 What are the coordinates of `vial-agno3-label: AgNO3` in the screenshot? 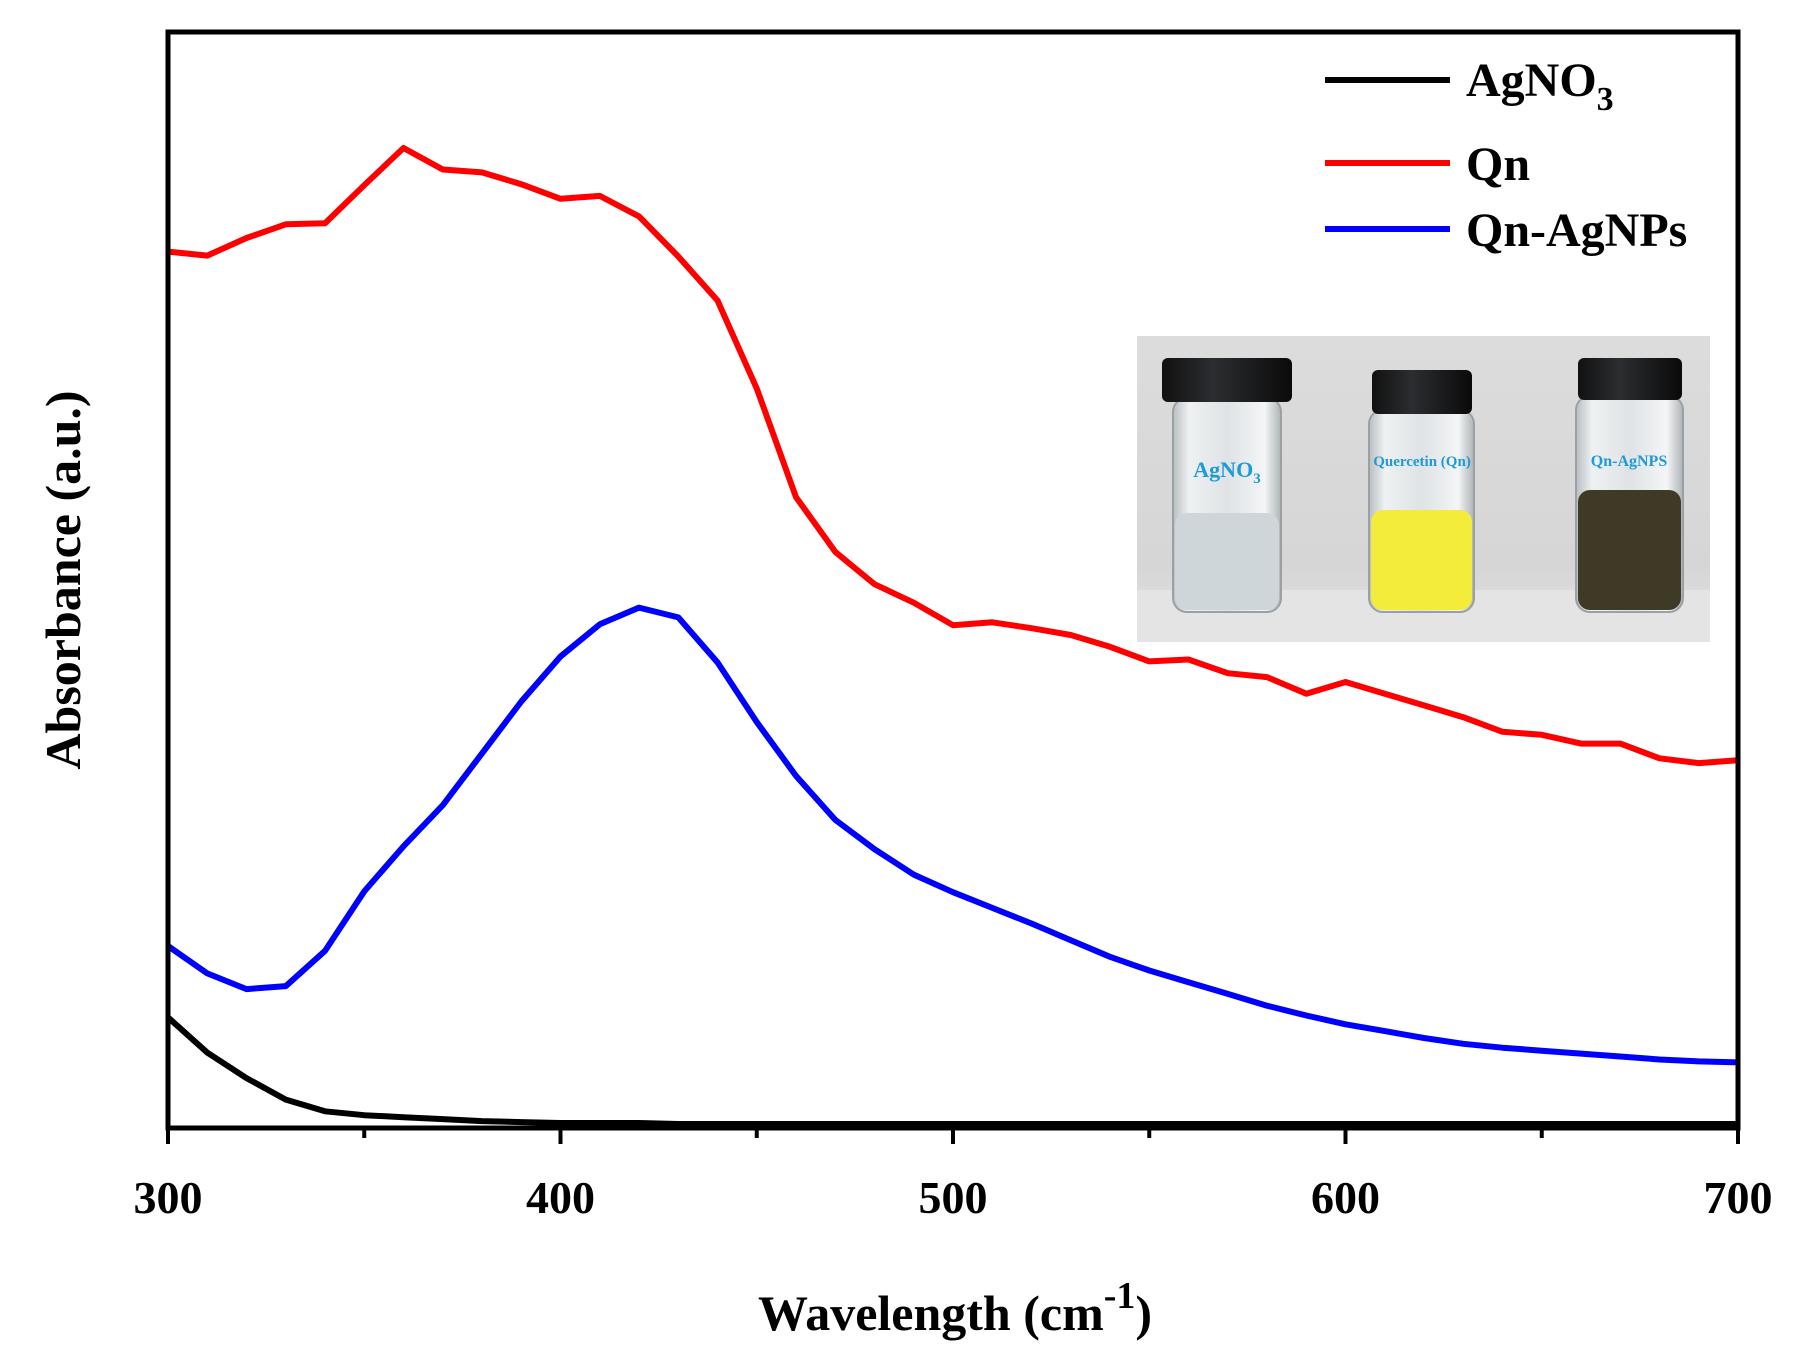 It's located at (1226, 472).